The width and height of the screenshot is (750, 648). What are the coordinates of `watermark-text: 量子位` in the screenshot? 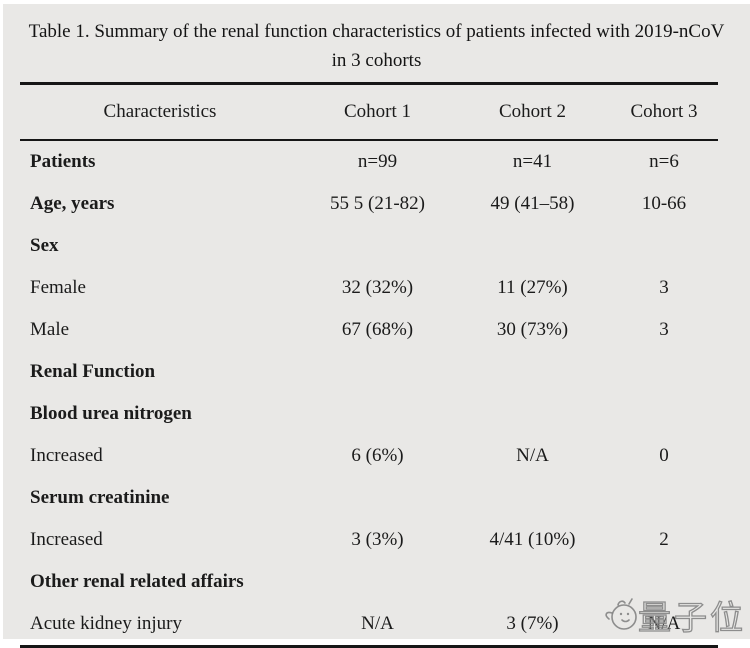 It's located at (691, 618).